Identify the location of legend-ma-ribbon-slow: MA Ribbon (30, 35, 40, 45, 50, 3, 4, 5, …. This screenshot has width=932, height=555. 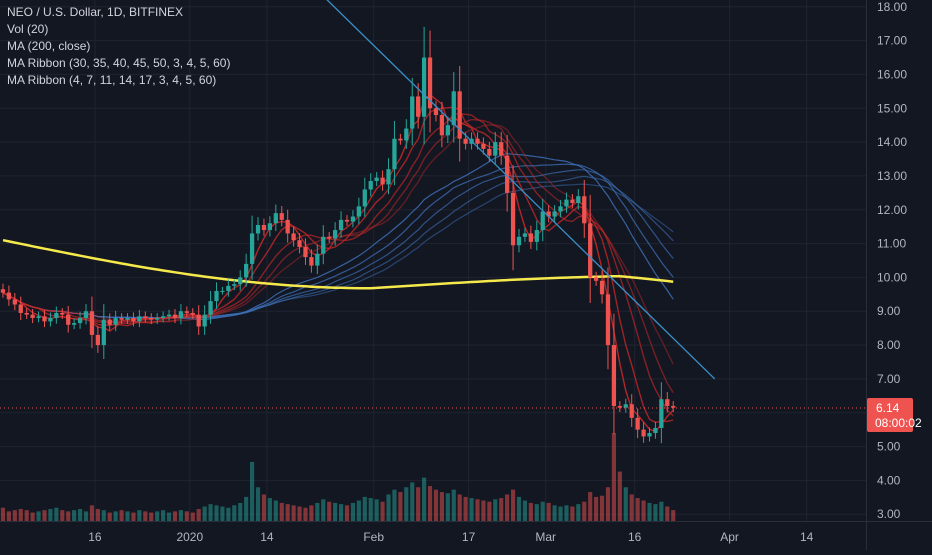
(119, 63).